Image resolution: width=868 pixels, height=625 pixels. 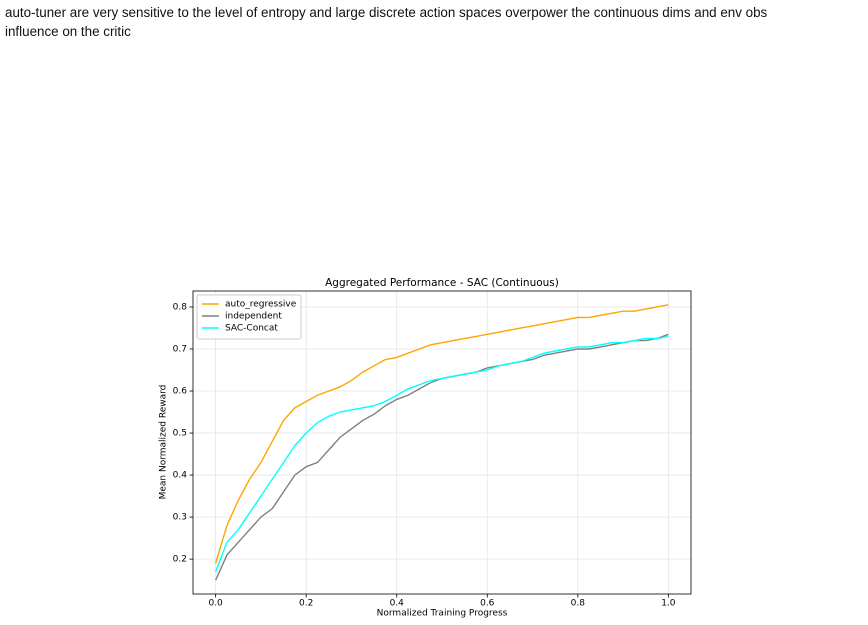 I want to click on x-tick-label: 0.4, so click(x=397, y=604).